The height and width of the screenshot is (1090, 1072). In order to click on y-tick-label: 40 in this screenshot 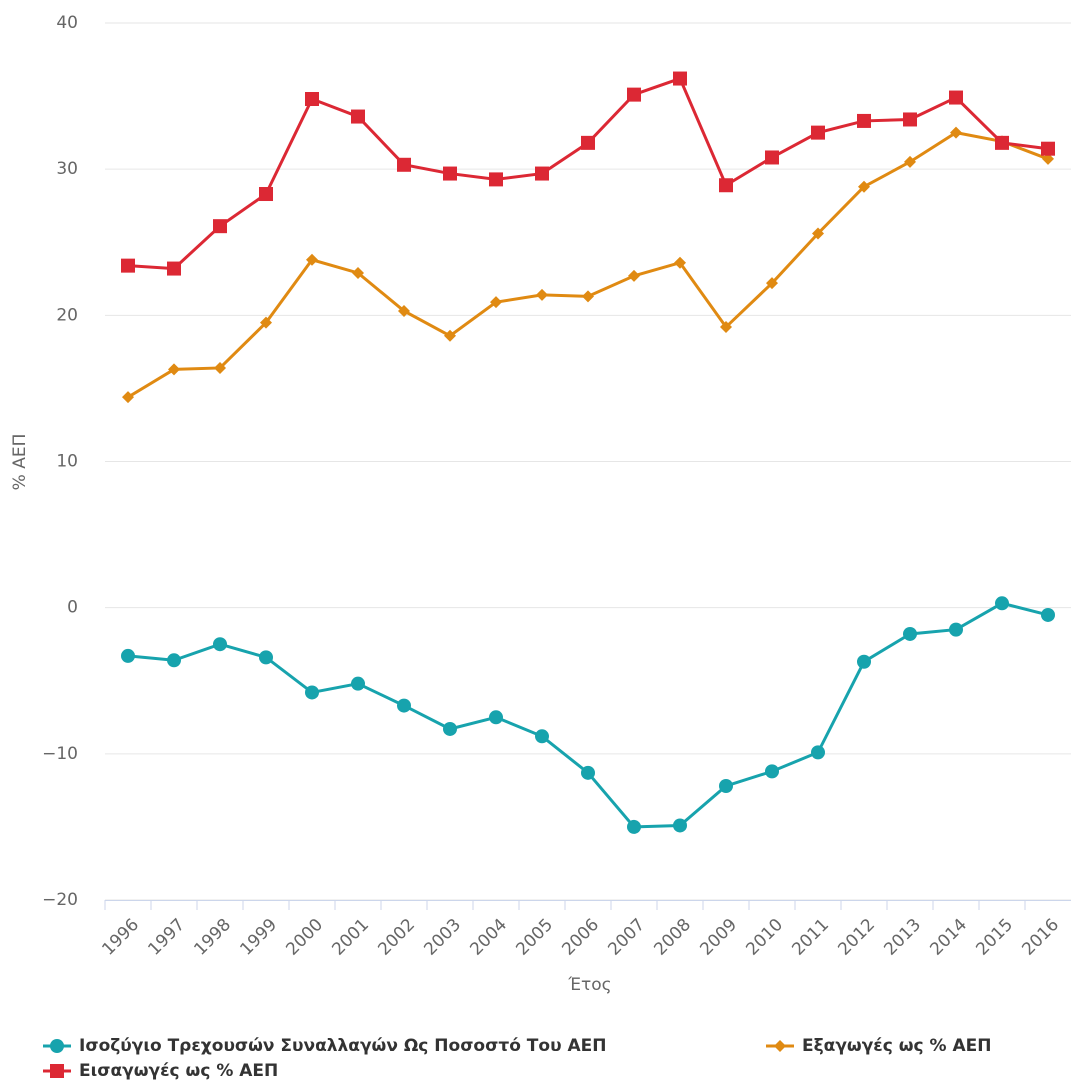, I will do `click(67, 23)`.